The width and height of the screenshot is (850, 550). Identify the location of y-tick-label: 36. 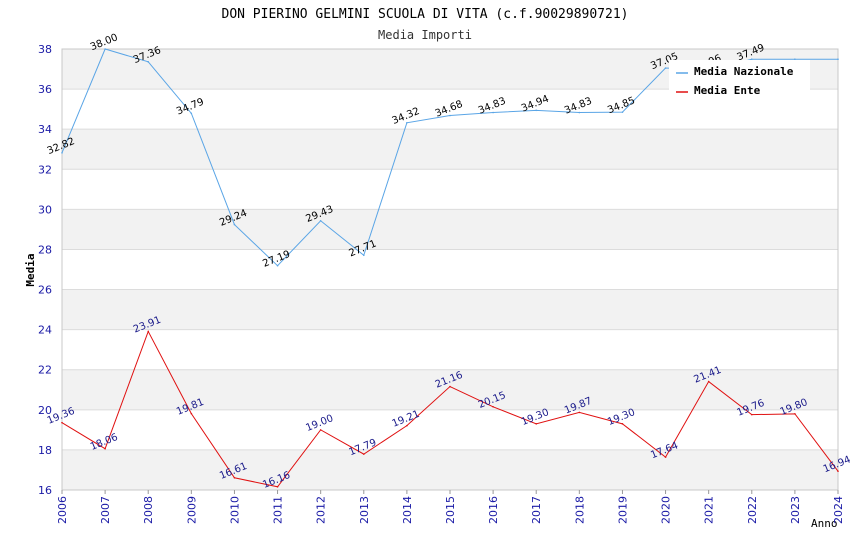
(45, 89).